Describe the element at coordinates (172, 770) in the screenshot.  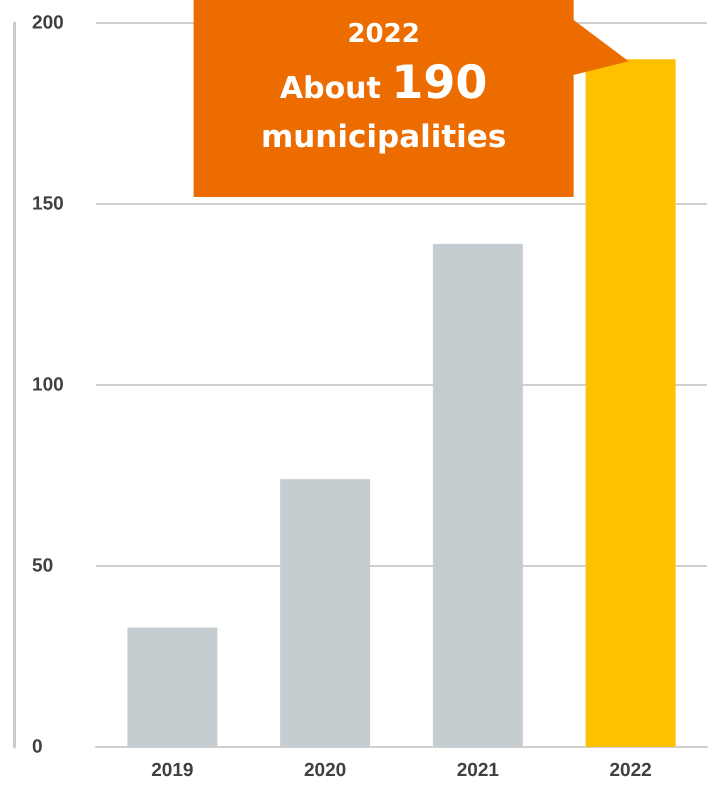
I see `x-tick-label: 2019` at that location.